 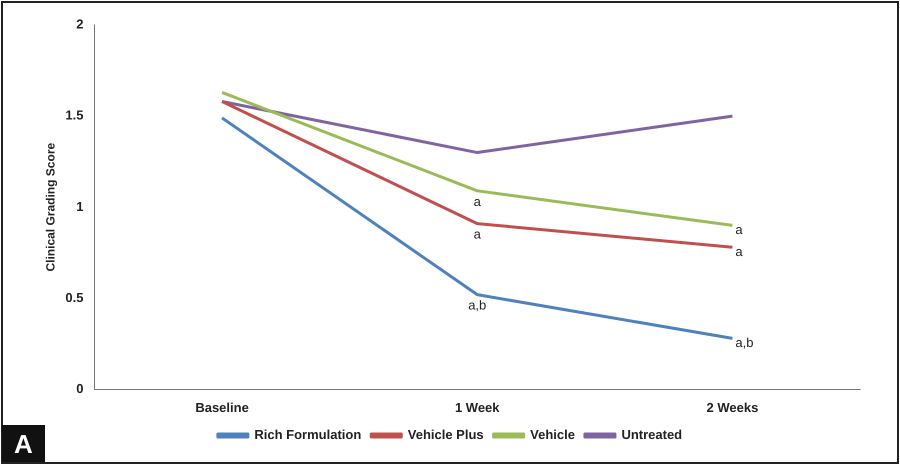 What do you see at coordinates (23, 443) in the screenshot?
I see `text: A` at bounding box center [23, 443].